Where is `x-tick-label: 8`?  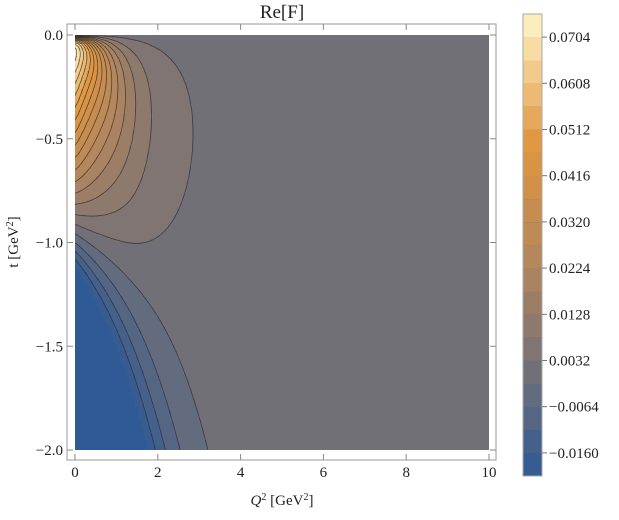
x-tick-label: 8 is located at coordinates (406, 473).